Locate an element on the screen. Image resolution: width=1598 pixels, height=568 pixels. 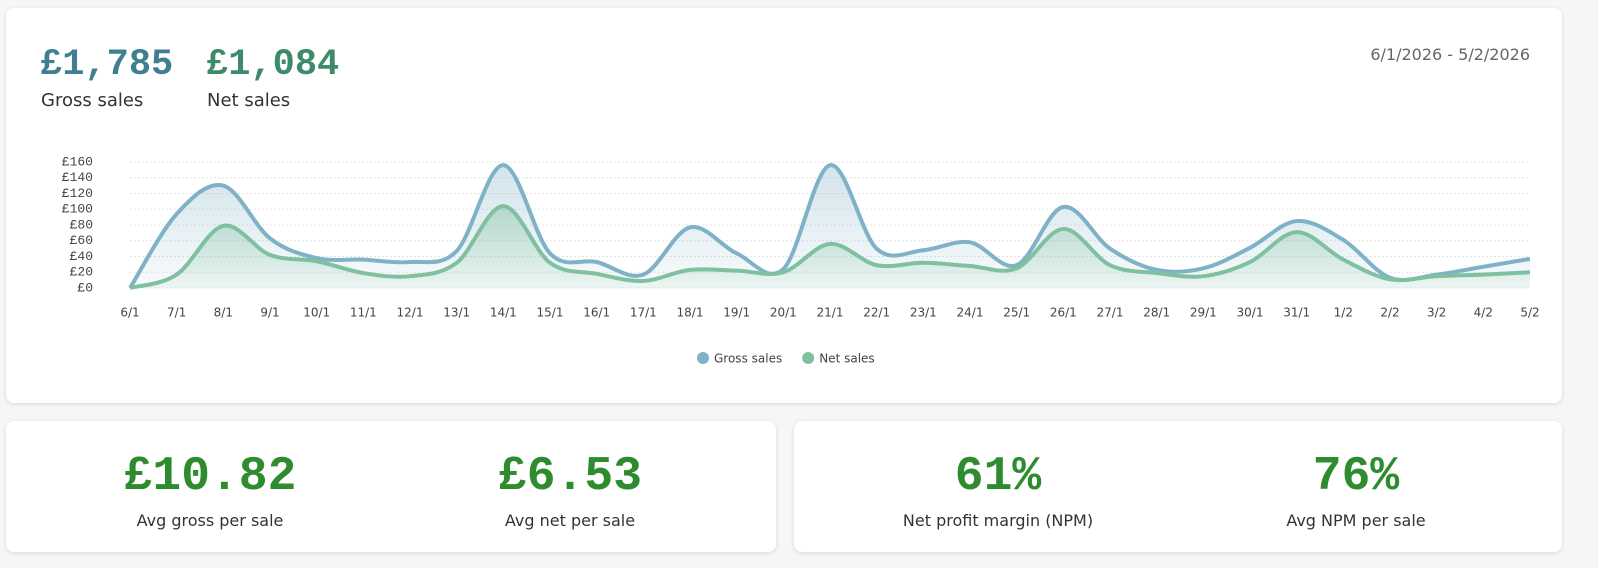
y-tick-label: £80 is located at coordinates (81, 224).